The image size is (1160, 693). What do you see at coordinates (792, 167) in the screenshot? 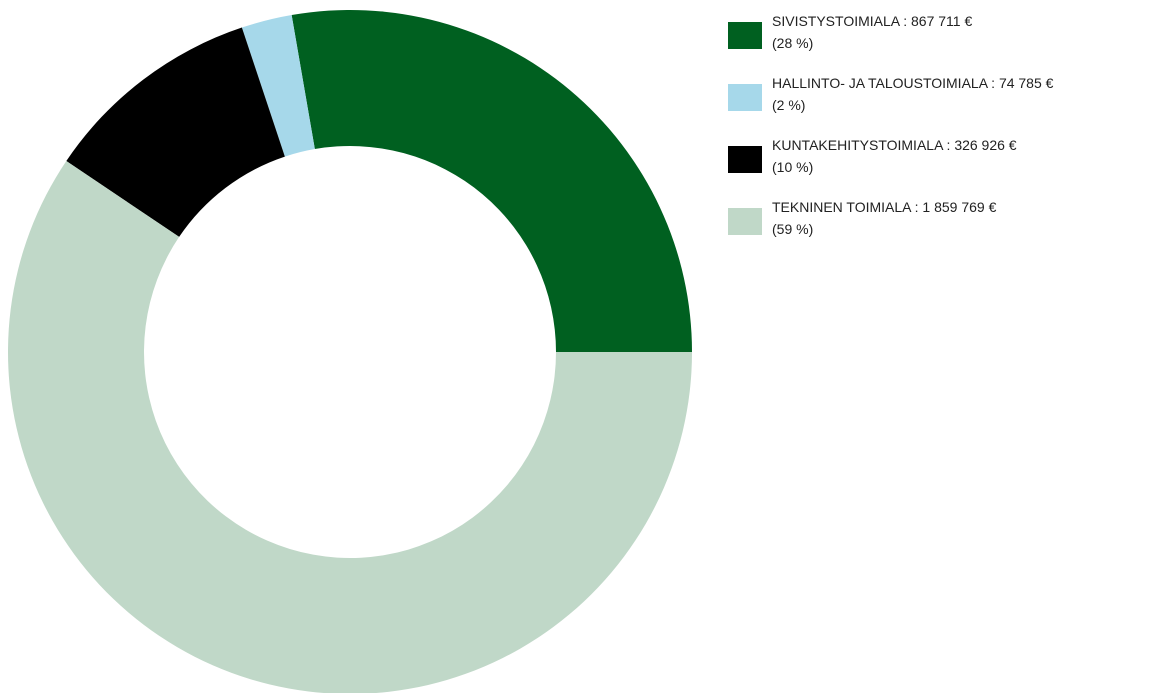
I see `legend-percent: (10 %)` at bounding box center [792, 167].